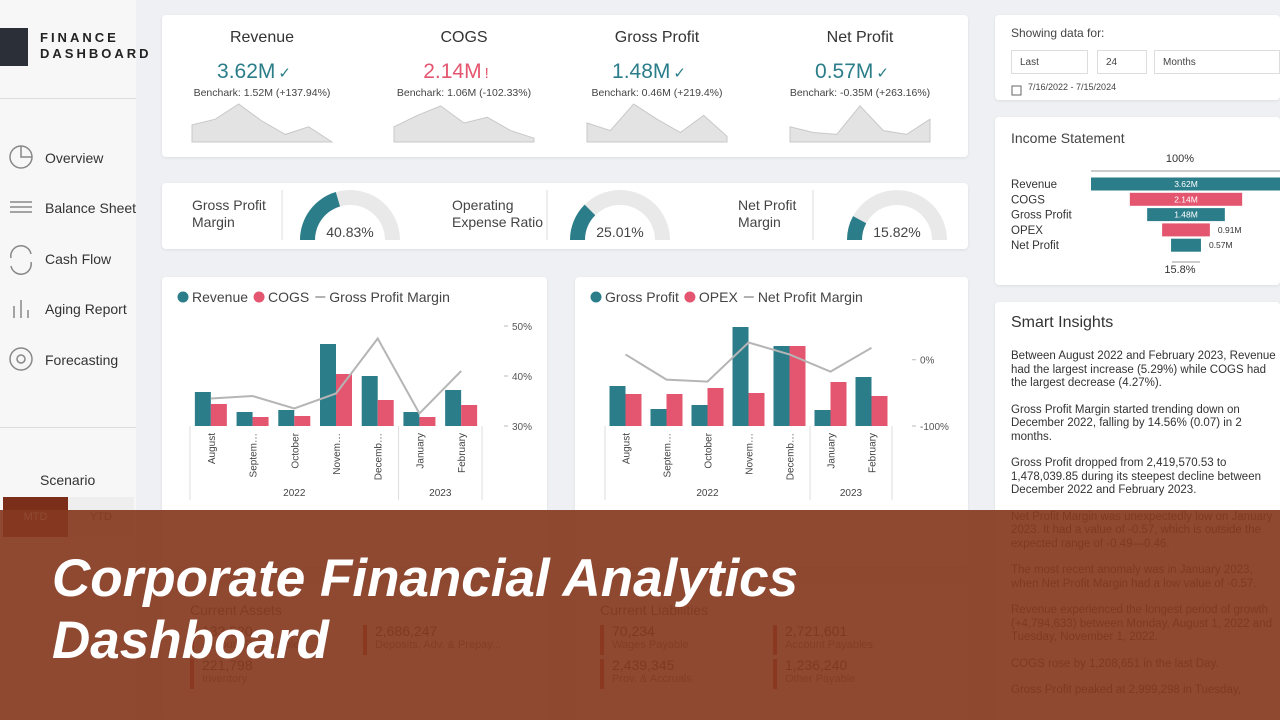 The height and width of the screenshot is (720, 1280). I want to click on funnel-category: Gross Profit, so click(1042, 216).